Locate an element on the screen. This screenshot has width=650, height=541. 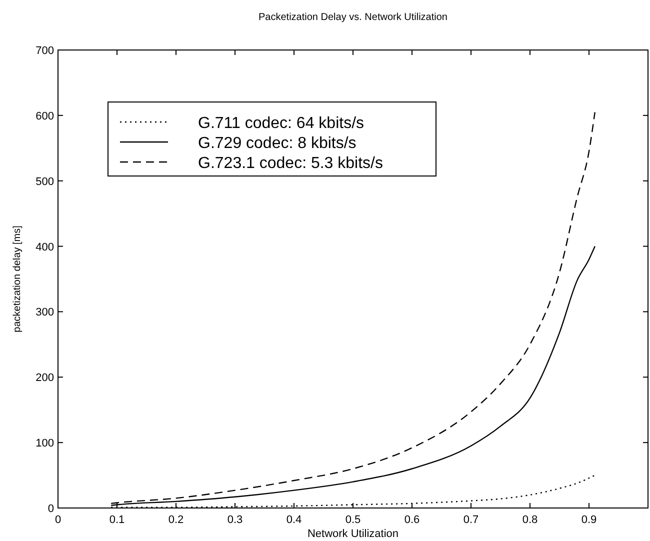
x-tick-label: 0.1 is located at coordinates (117, 520).